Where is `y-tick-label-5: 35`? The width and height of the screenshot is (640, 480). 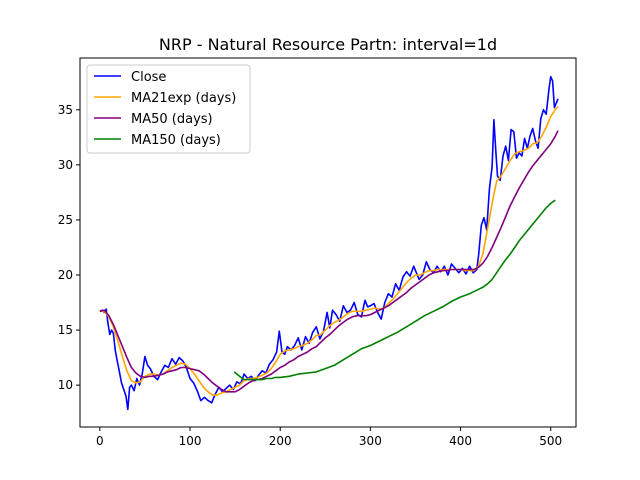 y-tick-label-5: 35 is located at coordinates (65, 110).